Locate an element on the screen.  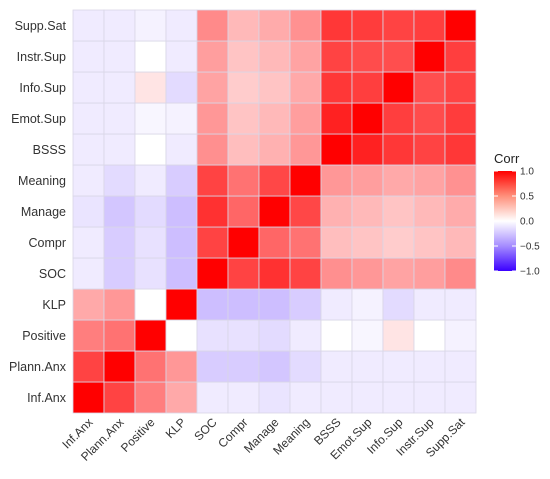
legend-title: Corr is located at coordinates (507, 158).